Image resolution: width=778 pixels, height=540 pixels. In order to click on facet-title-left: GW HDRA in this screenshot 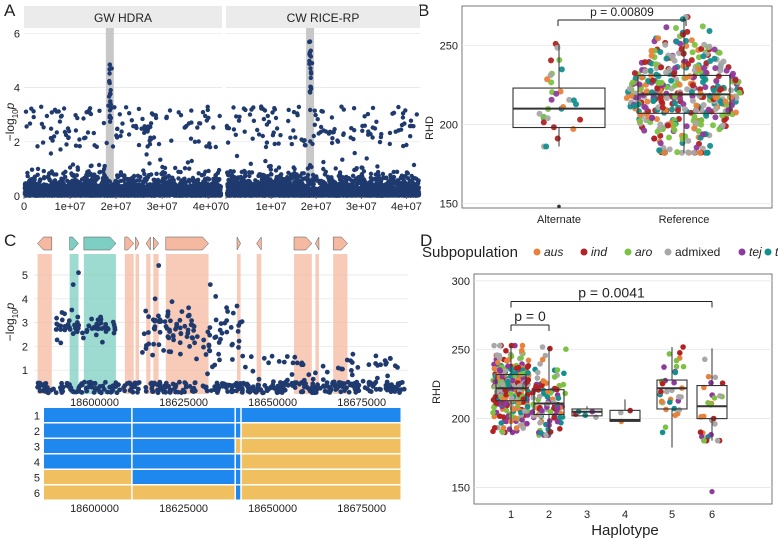, I will do `click(123, 18)`.